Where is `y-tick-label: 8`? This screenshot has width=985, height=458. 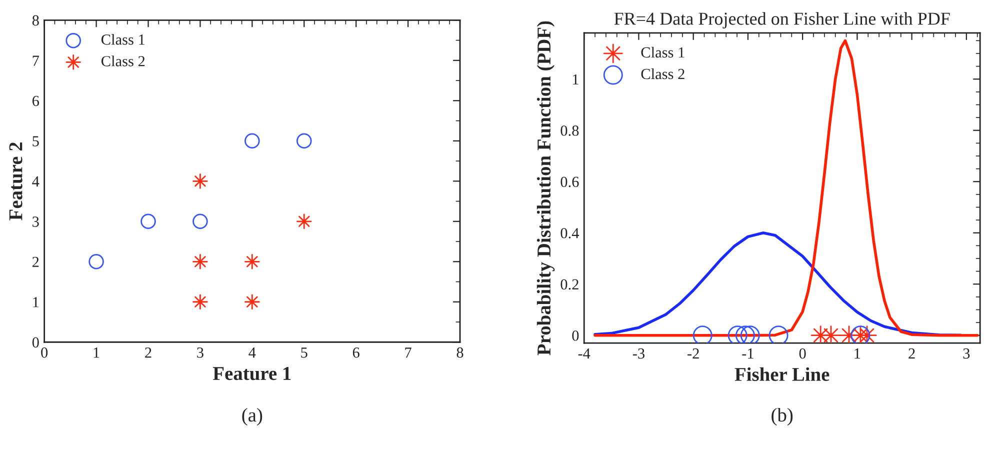 y-tick-label: 8 is located at coordinates (35, 20).